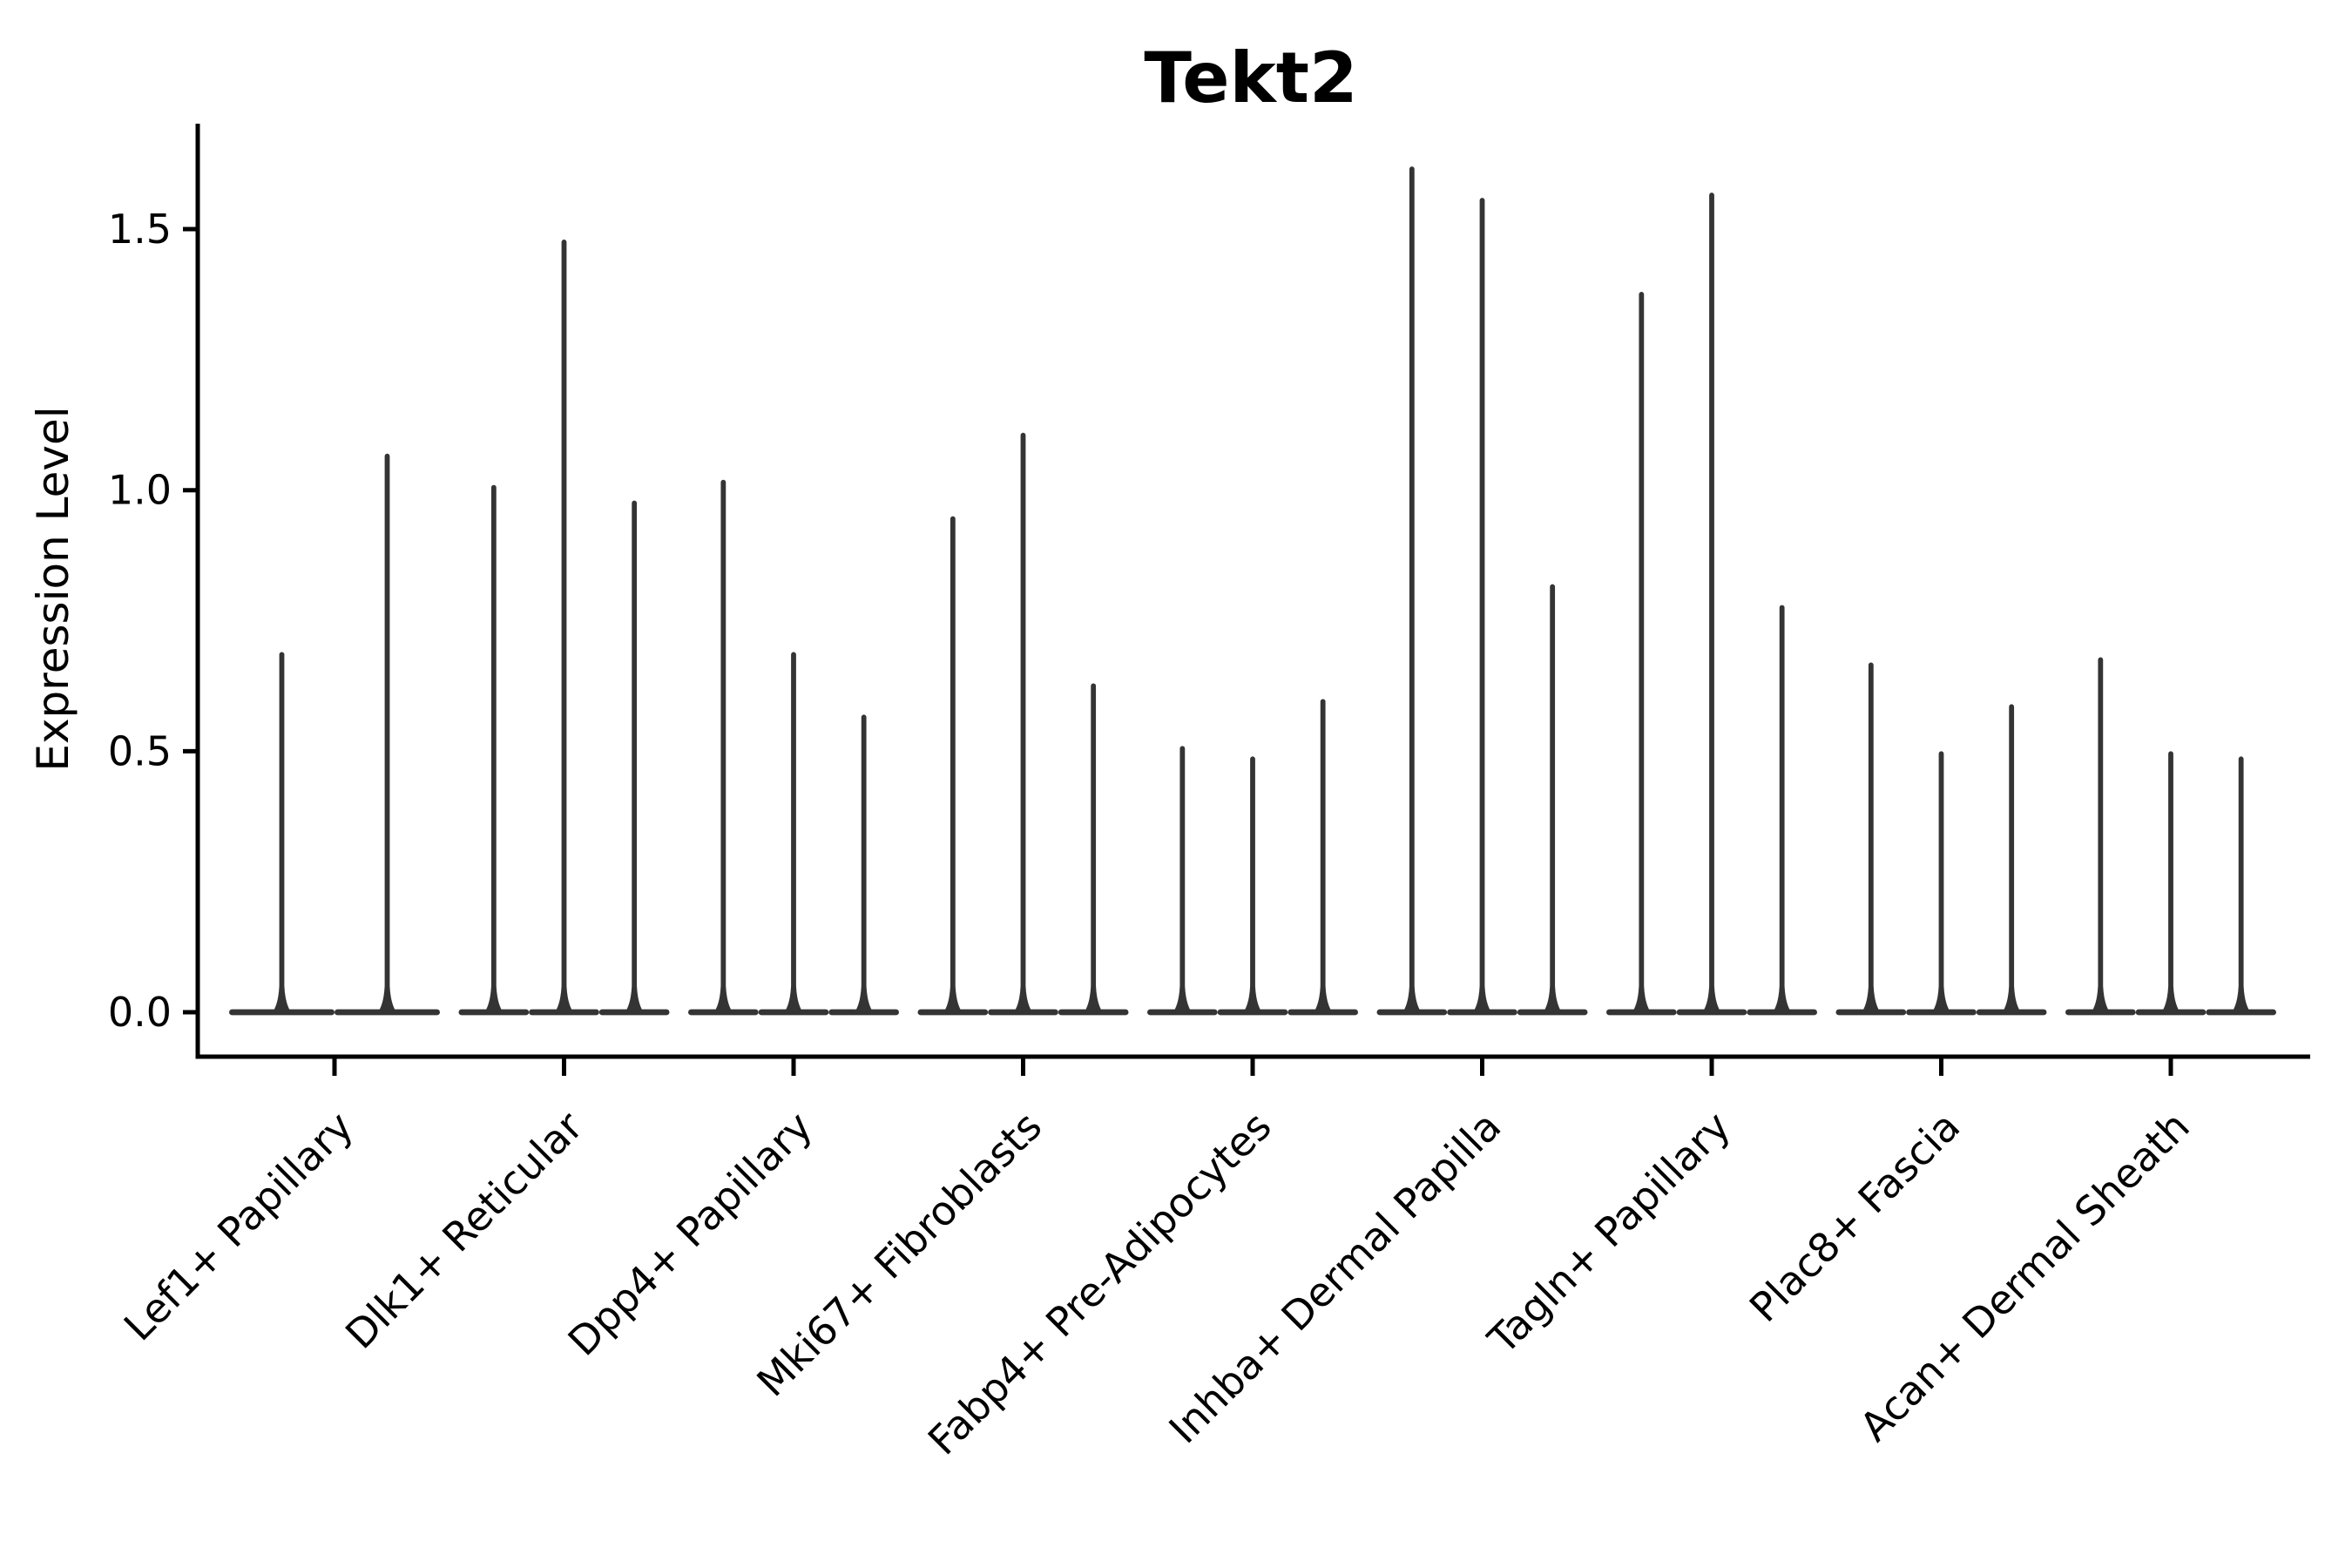 This screenshot has width=2352, height=1568. I want to click on chart-title: Tekt2, so click(1250, 77).